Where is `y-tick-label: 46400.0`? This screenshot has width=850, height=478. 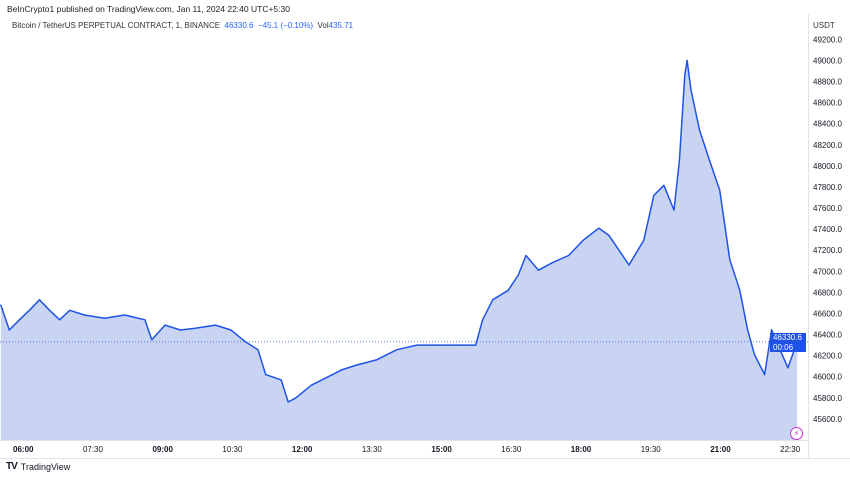 y-tick-label: 46400.0 is located at coordinates (827, 335).